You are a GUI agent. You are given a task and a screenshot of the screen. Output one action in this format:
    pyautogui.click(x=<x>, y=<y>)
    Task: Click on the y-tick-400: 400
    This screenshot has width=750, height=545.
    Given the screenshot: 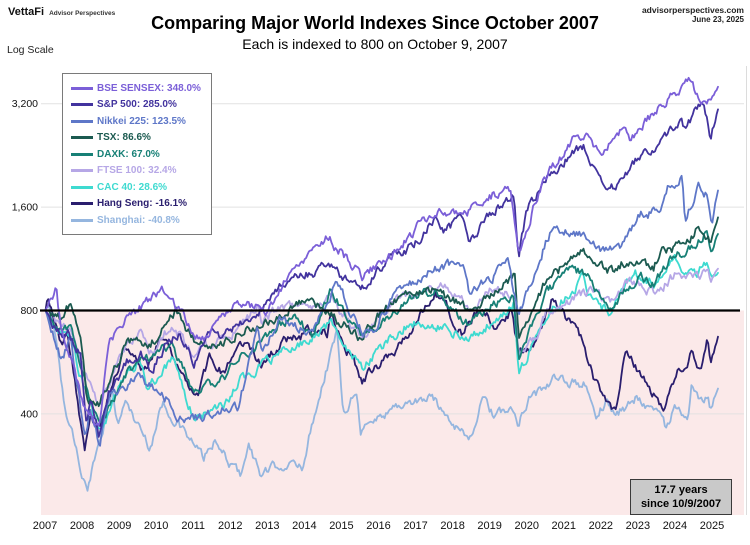 What is the action you would take?
    pyautogui.click(x=29, y=414)
    